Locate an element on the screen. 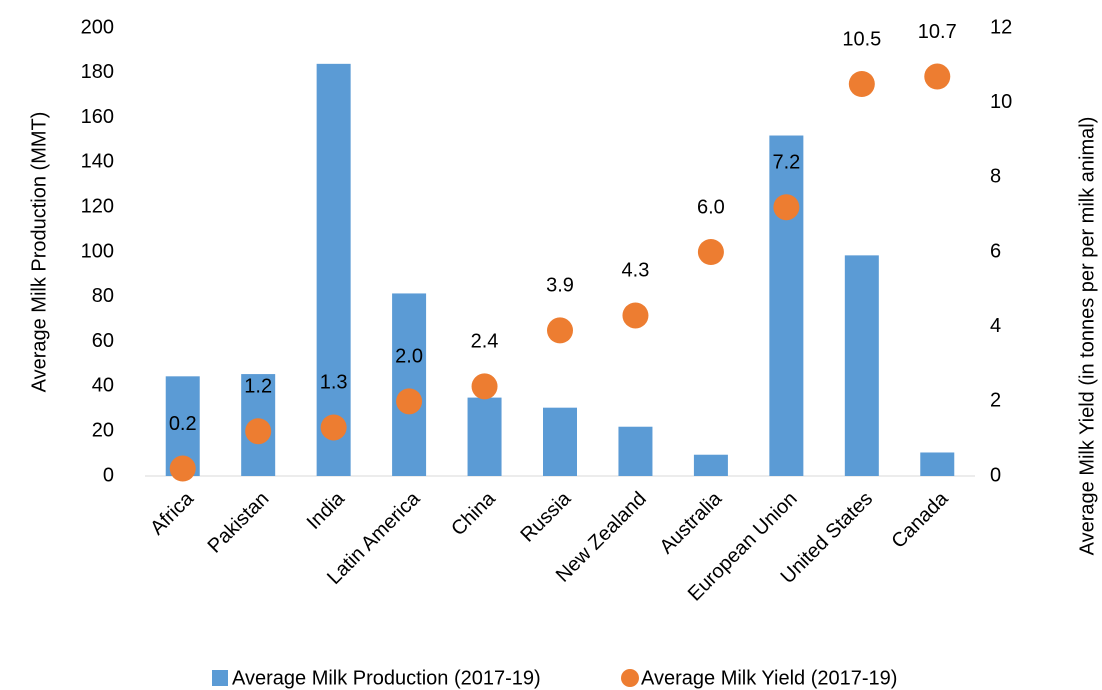 Image resolution: width=1102 pixels, height=690 pixels. data-label: 10.5 is located at coordinates (861, 39).